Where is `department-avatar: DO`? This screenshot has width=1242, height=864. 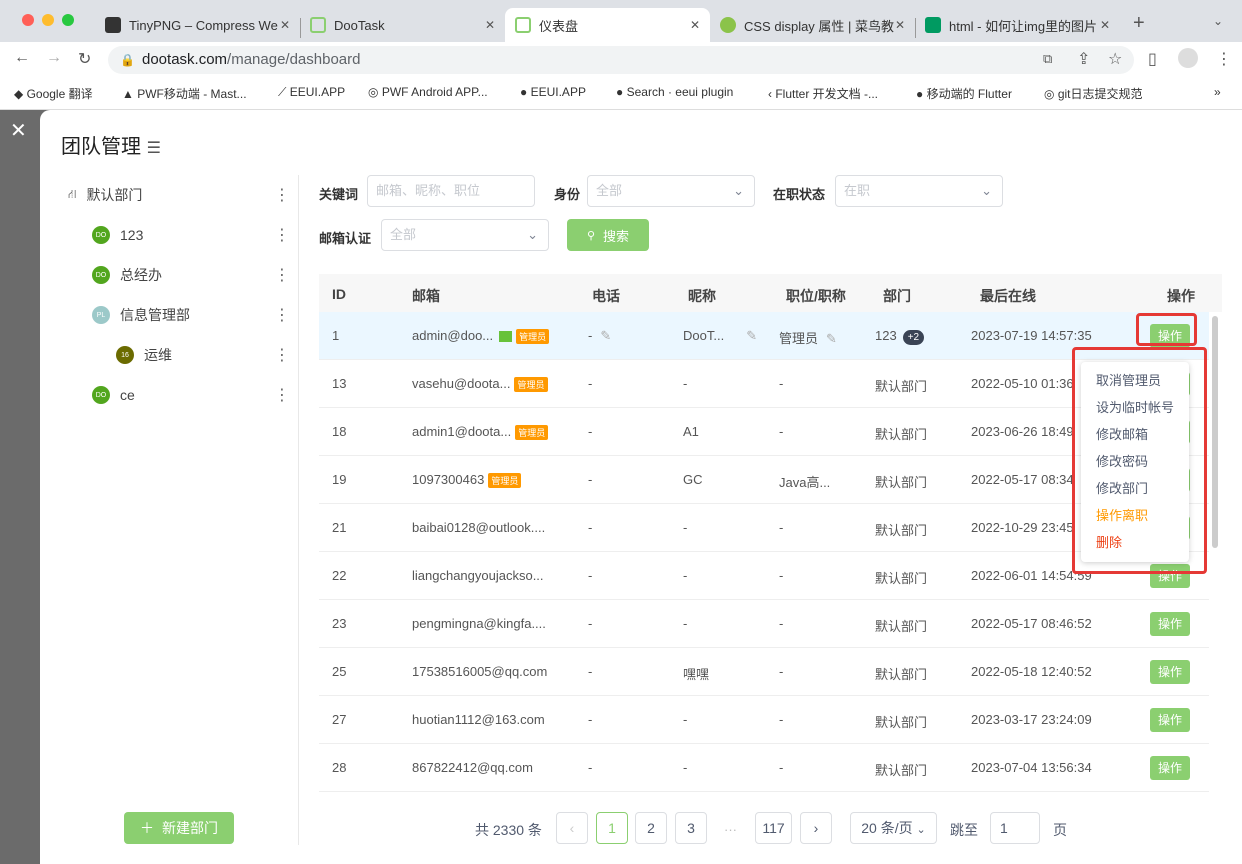 department-avatar: DO is located at coordinates (101, 235).